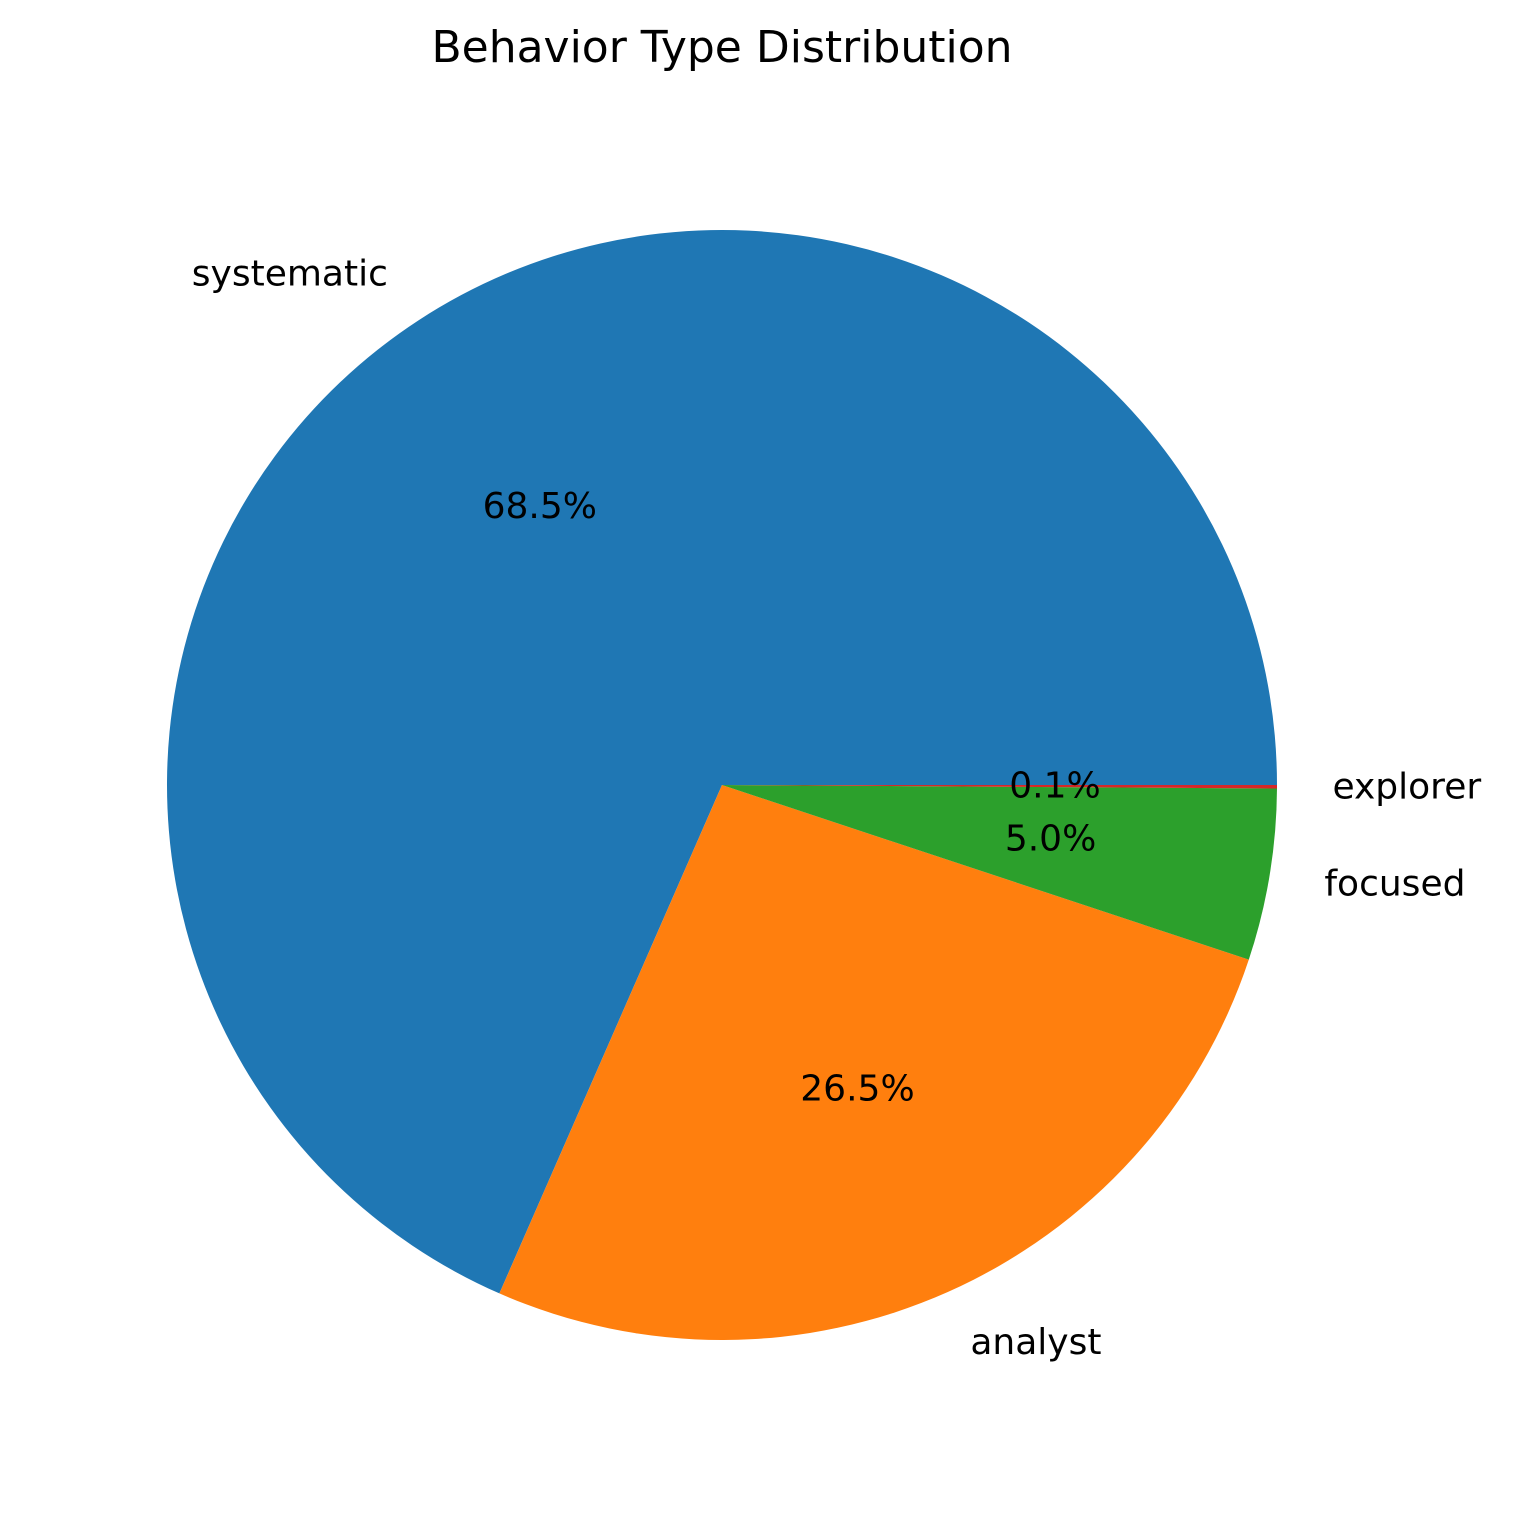 The image size is (1534, 1513). Describe the element at coordinates (540, 506) in the screenshot. I see `pie-percent-label-systematic: 68.5%` at that location.